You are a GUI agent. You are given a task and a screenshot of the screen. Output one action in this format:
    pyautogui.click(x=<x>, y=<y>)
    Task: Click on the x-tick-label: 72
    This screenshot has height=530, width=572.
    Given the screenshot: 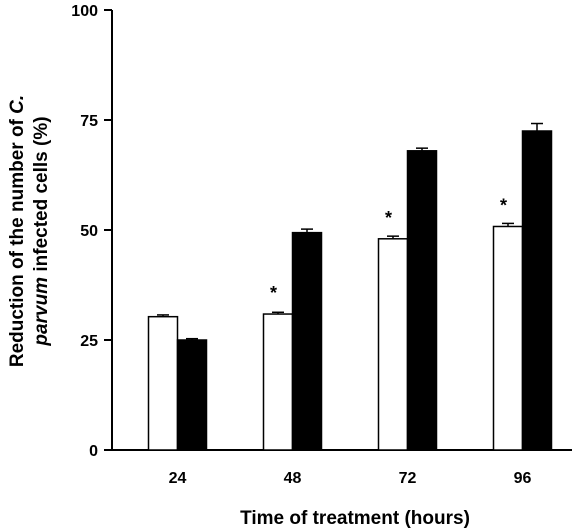 What is the action you would take?
    pyautogui.click(x=408, y=478)
    